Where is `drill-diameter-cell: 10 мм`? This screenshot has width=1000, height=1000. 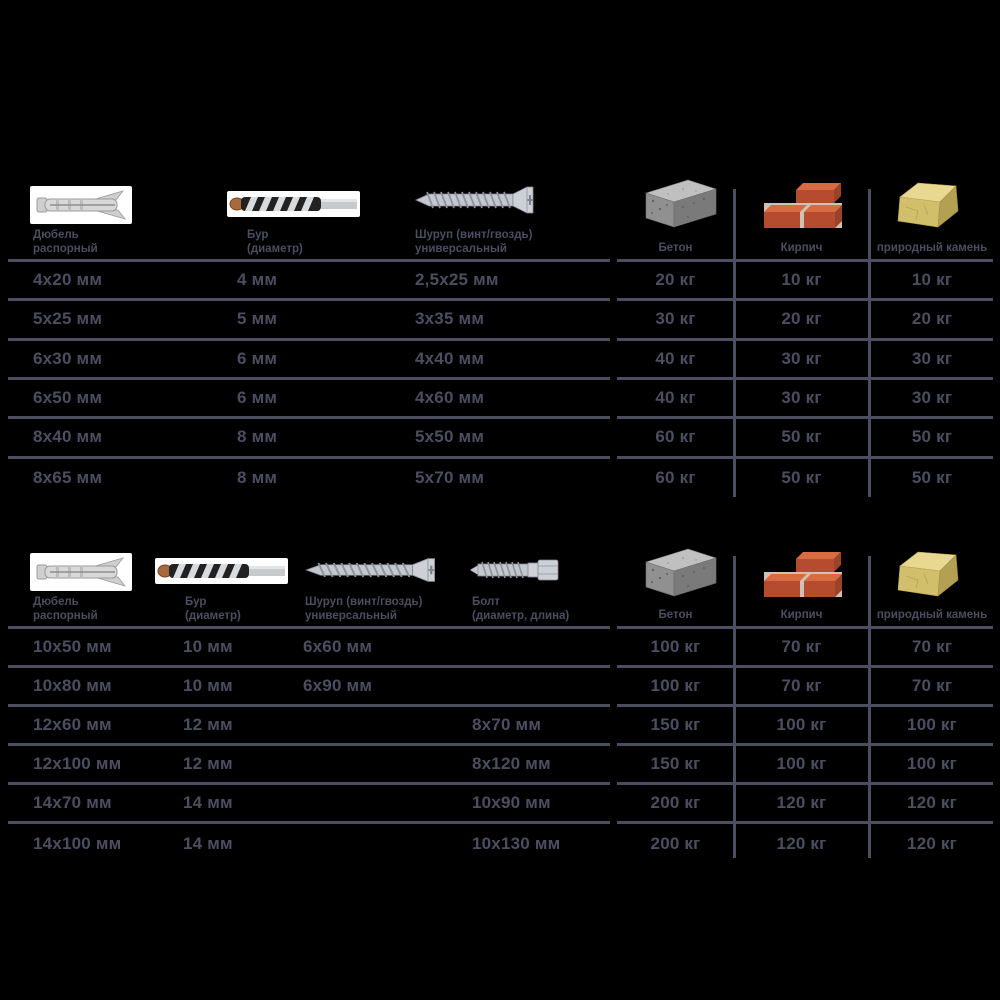
drill-diameter-cell: 10 мм is located at coordinates (208, 646).